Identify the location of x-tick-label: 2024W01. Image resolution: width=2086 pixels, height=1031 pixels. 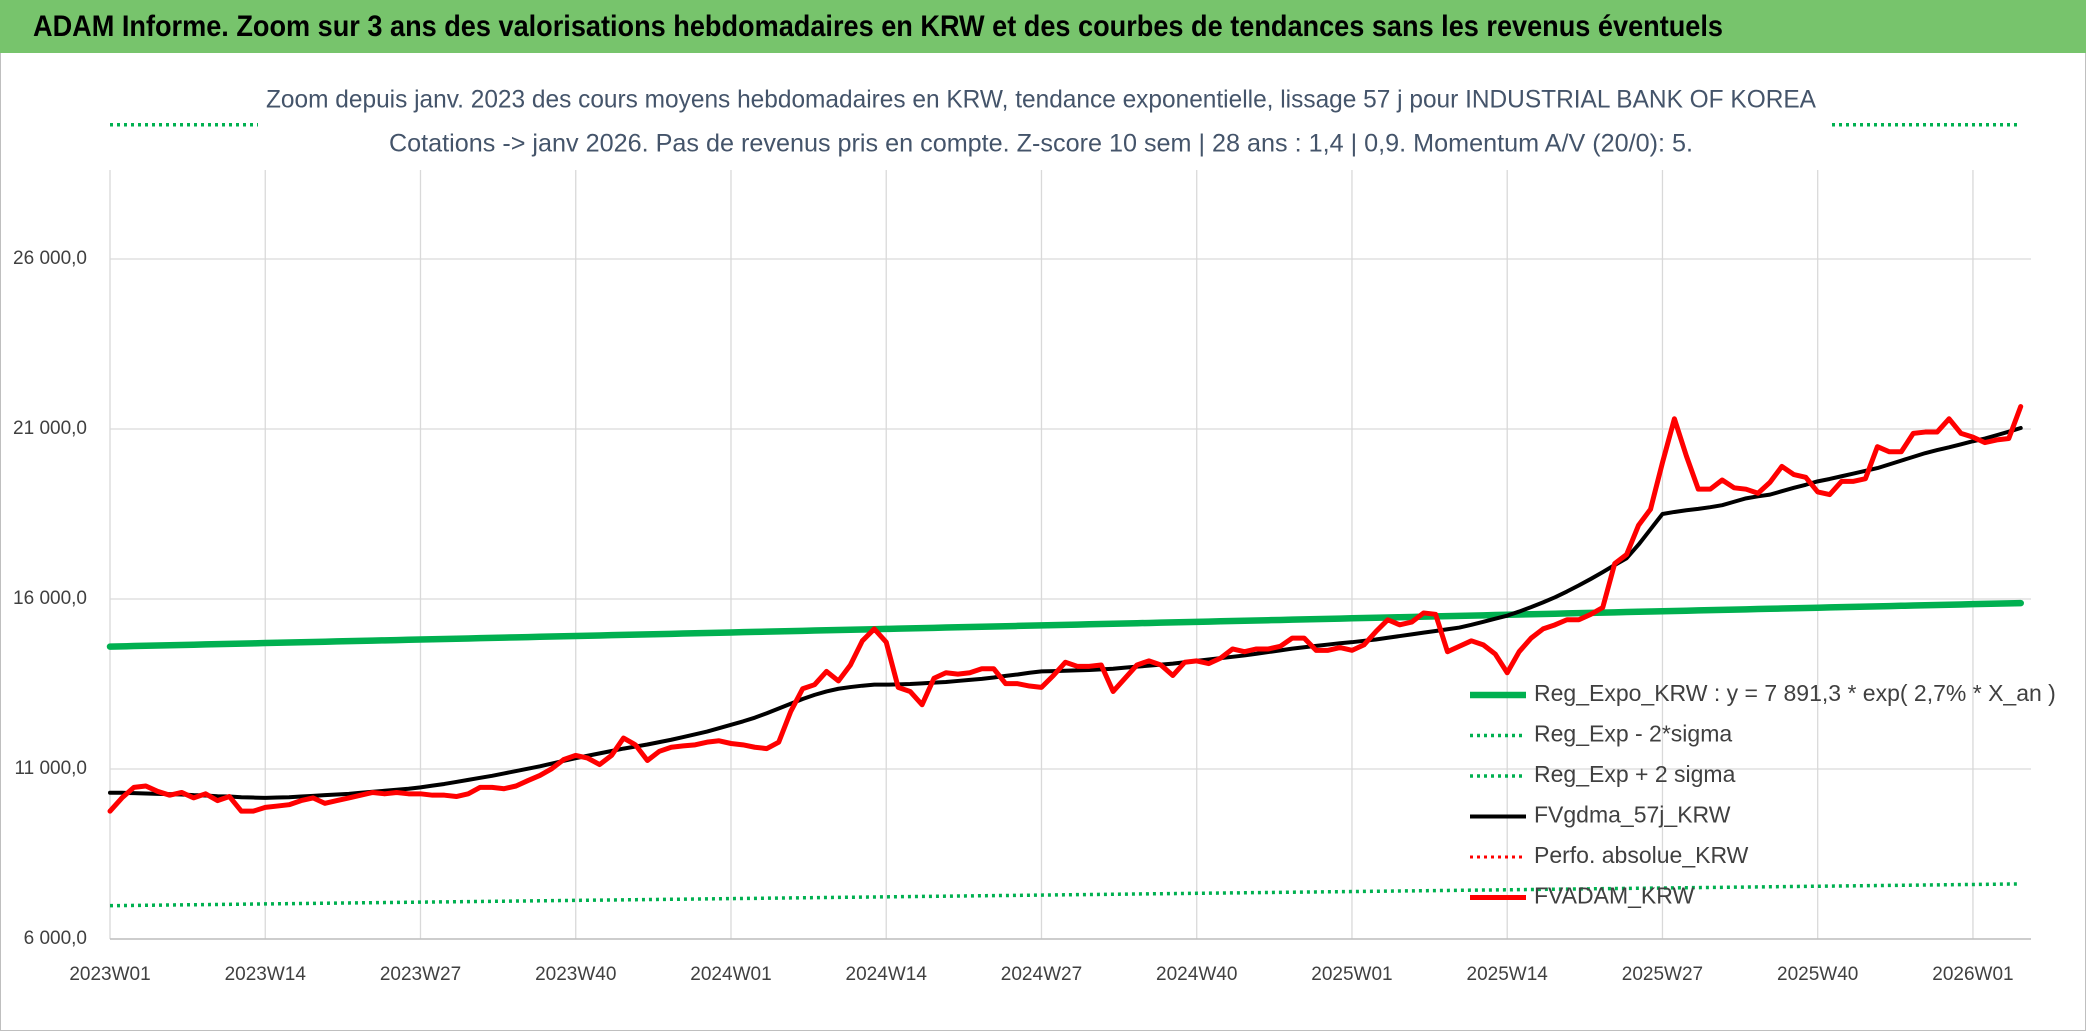
(730, 974).